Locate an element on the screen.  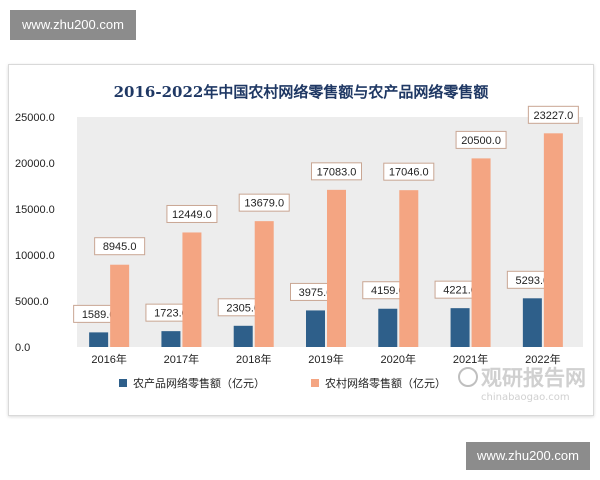
data-label: 13679.0 is located at coordinates (264, 204).